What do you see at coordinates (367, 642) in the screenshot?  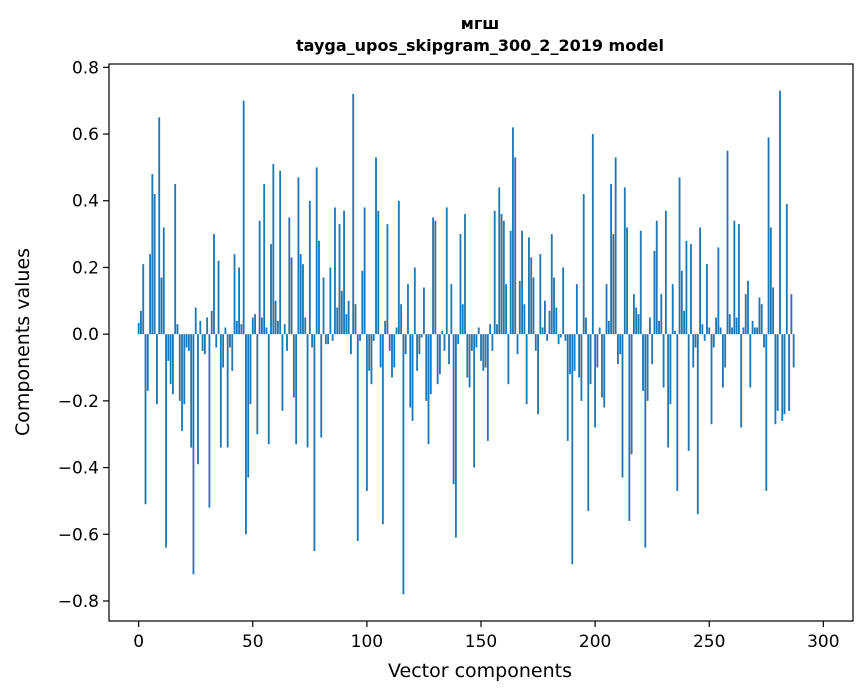 I see `x-tick-label: 100` at bounding box center [367, 642].